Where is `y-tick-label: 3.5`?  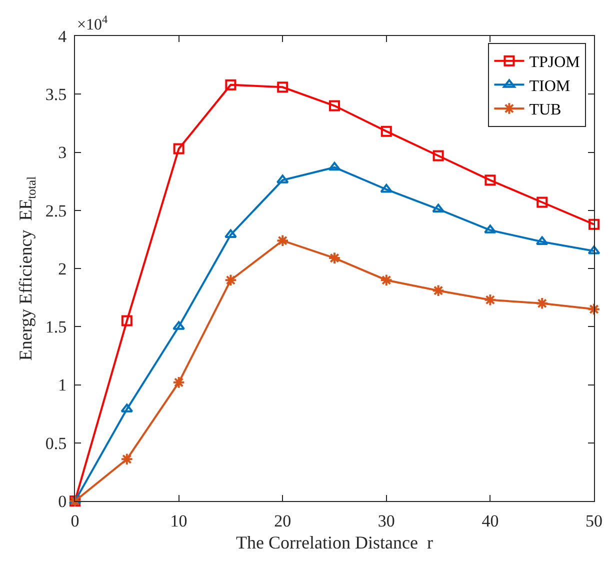
y-tick-label: 3.5 is located at coordinates (56, 94).